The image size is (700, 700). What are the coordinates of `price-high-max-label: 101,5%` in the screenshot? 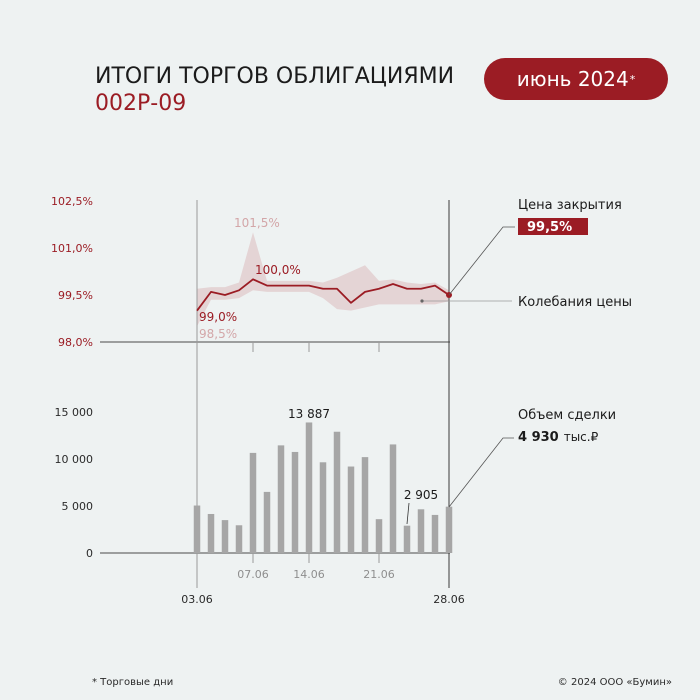 It's located at (257, 223).